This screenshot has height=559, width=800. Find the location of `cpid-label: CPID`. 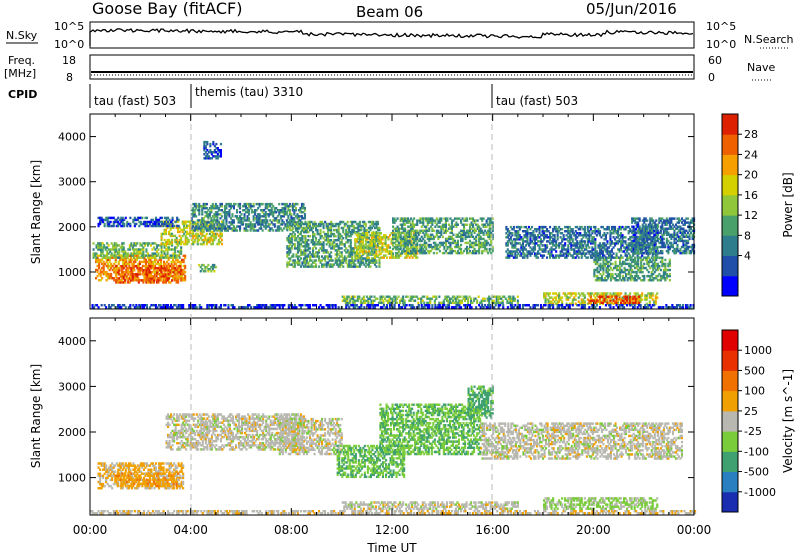

cpid-label: CPID is located at coordinates (22, 94).